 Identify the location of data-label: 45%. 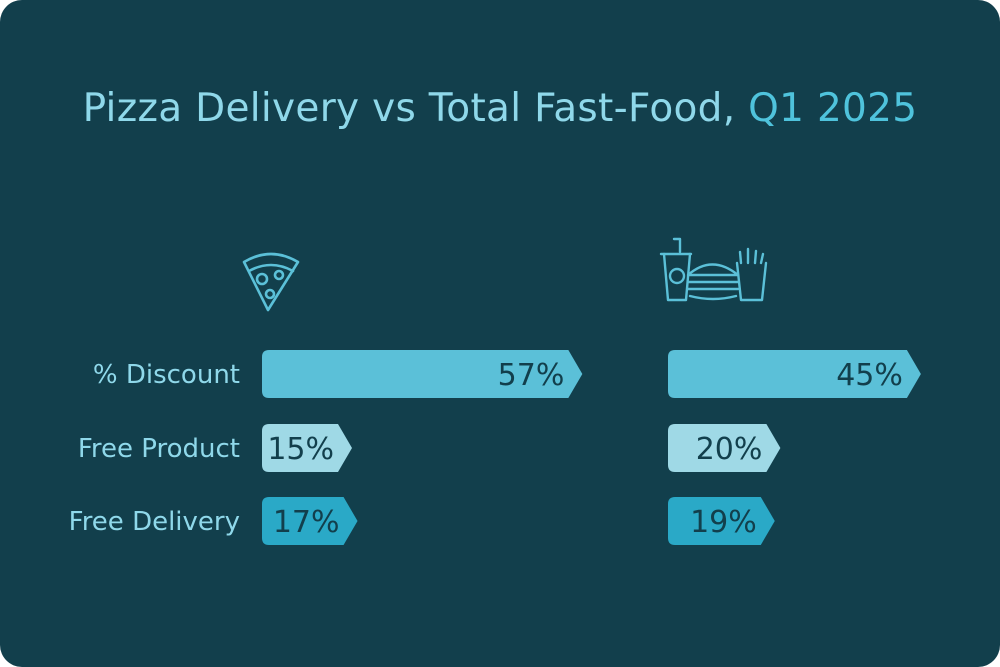
(869, 375).